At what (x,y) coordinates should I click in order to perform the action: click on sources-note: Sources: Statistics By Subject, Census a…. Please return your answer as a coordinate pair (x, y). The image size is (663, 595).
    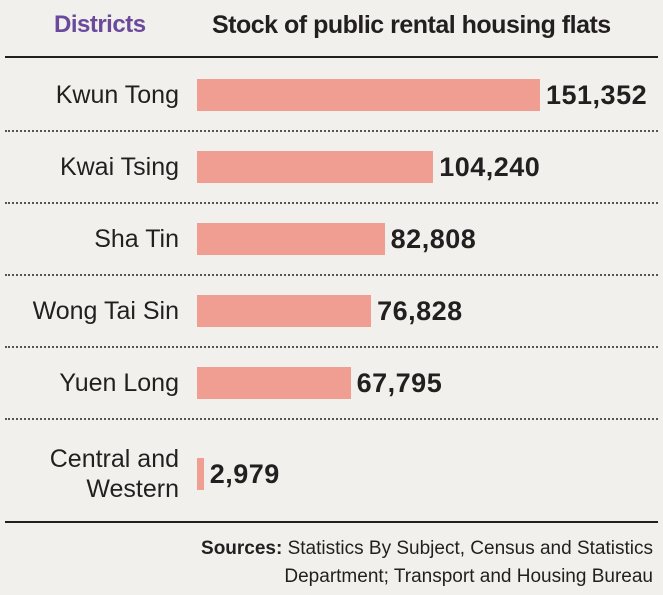
    Looking at the image, I should click on (373, 563).